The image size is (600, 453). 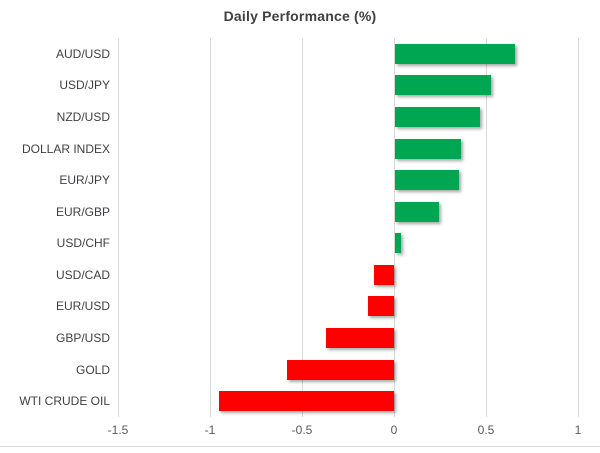 I want to click on bar-nzd-usd, so click(x=437, y=117).